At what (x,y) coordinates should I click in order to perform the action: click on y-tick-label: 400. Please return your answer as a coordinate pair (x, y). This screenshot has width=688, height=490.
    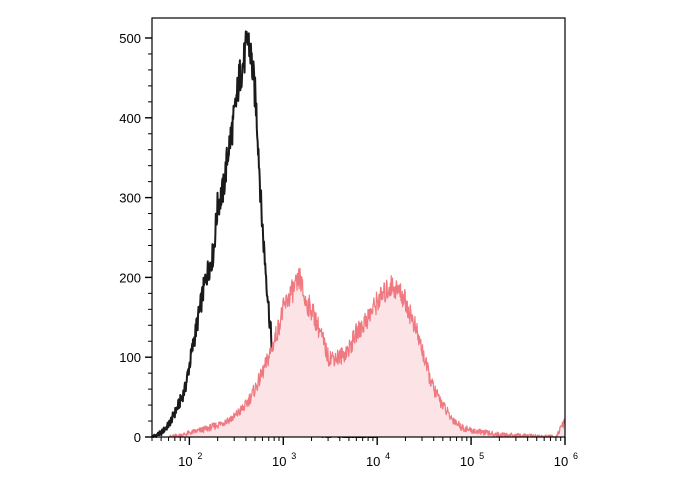
    Looking at the image, I should click on (130, 118).